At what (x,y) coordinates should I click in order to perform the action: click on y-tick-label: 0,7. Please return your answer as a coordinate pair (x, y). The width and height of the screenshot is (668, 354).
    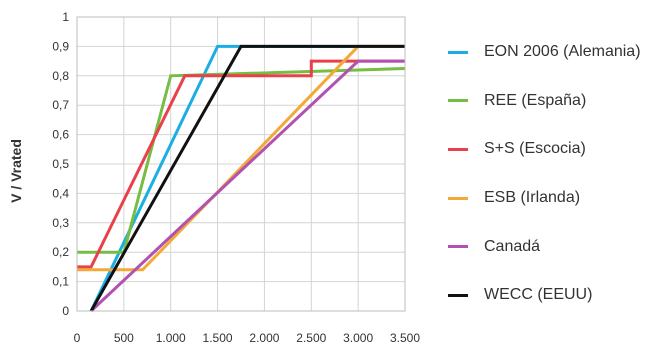
    Looking at the image, I should click on (60, 105).